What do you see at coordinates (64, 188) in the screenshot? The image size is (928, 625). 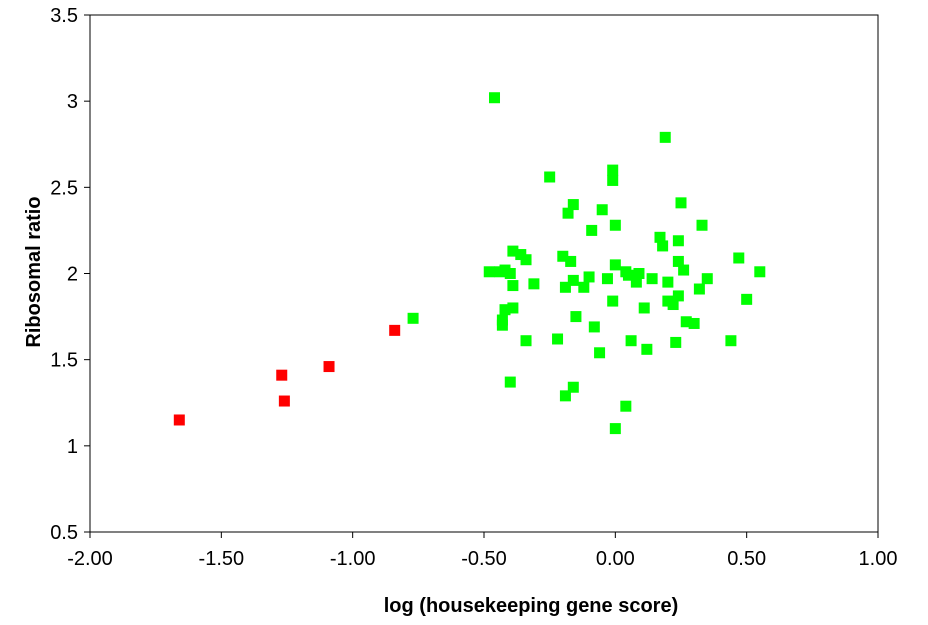 I see `y-tick-label: 2.5` at bounding box center [64, 188].